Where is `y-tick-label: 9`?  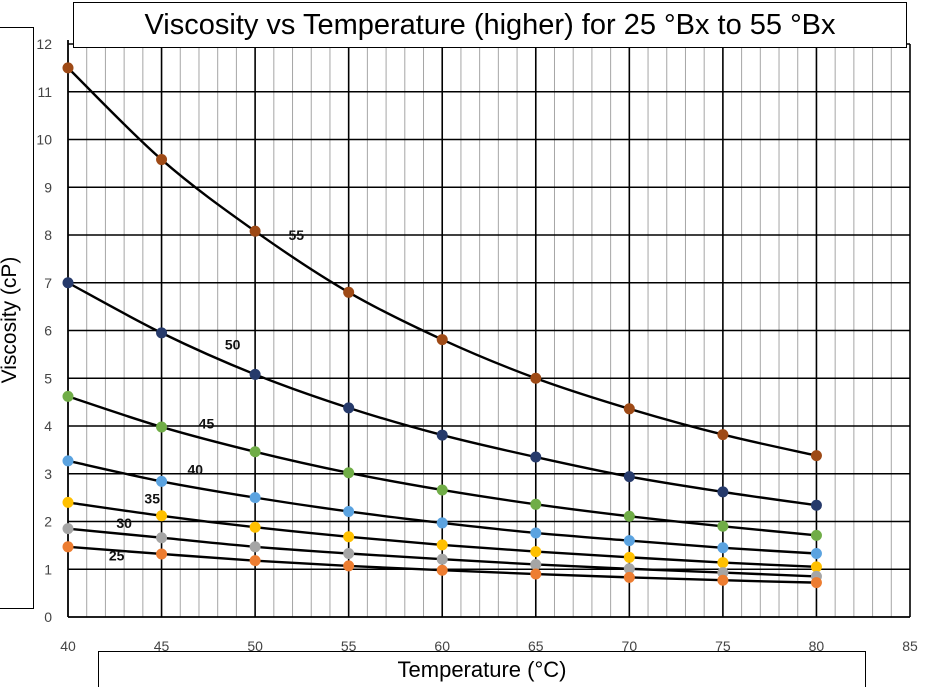 y-tick-label: 9 is located at coordinates (48, 187).